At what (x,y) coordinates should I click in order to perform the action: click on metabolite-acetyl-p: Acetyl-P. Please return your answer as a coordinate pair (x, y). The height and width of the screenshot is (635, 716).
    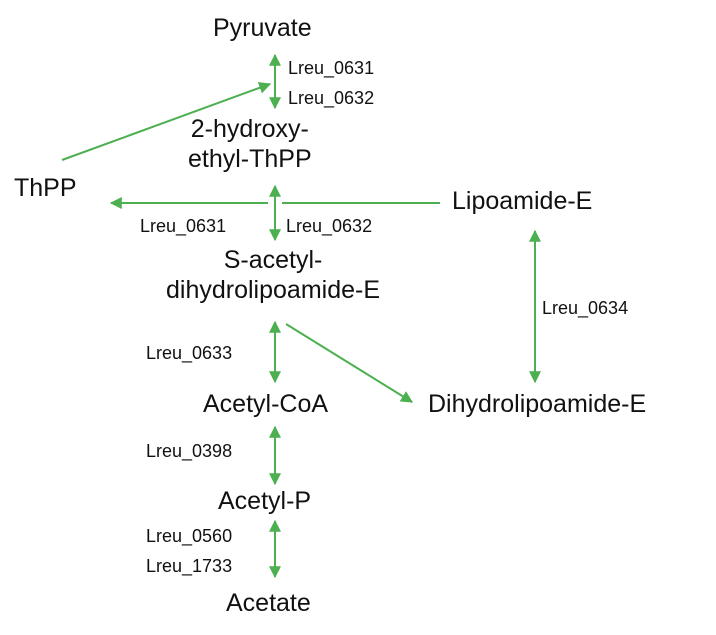
    Looking at the image, I should click on (265, 501).